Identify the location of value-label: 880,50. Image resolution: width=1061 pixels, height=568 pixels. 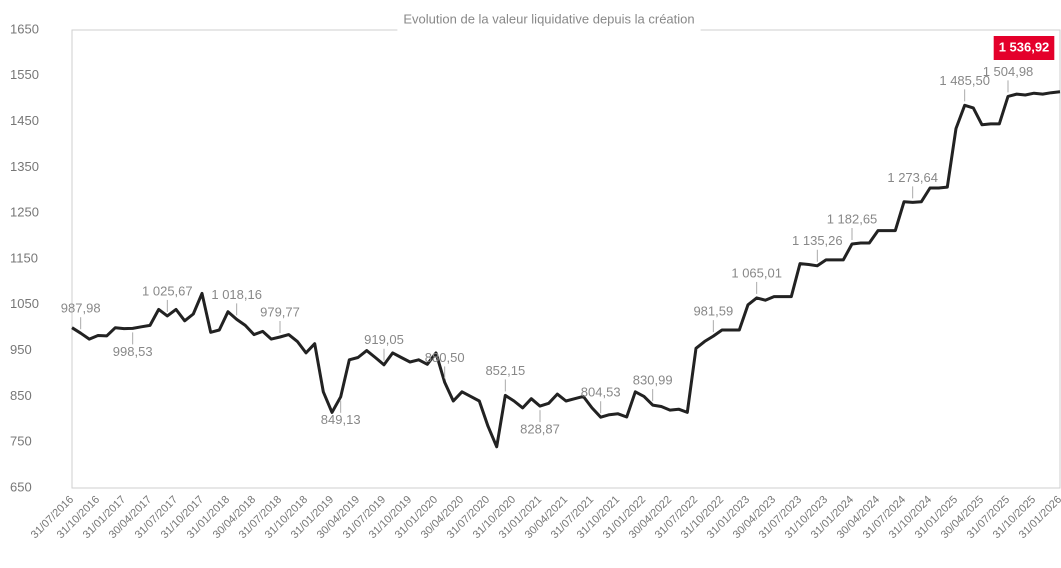
(445, 357).